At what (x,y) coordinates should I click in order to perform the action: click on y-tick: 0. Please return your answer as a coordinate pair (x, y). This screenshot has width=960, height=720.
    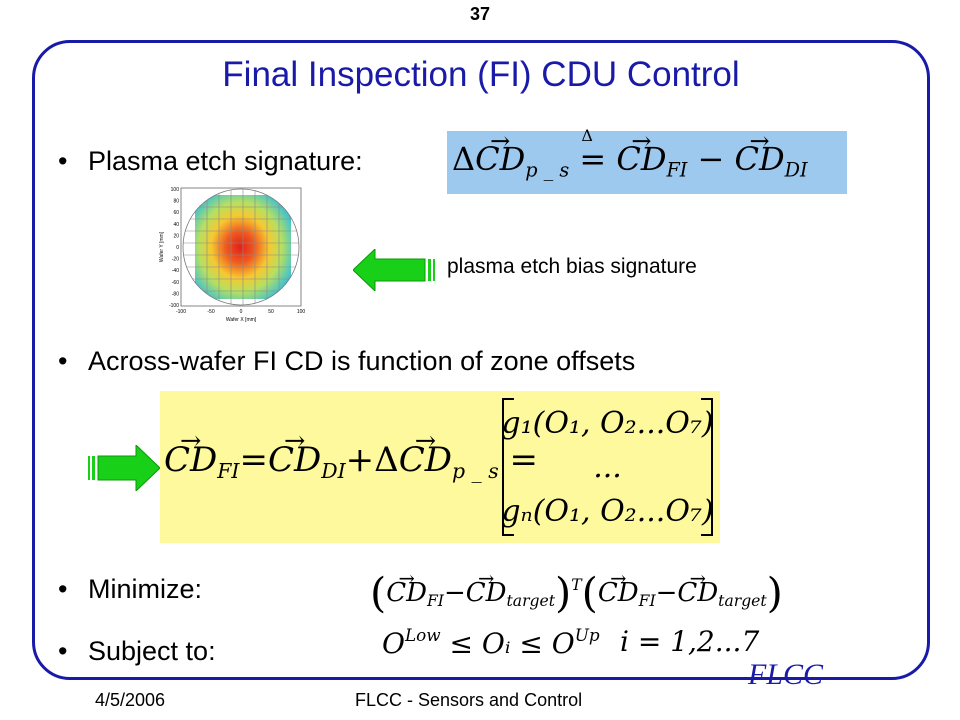
    Looking at the image, I should click on (177, 248).